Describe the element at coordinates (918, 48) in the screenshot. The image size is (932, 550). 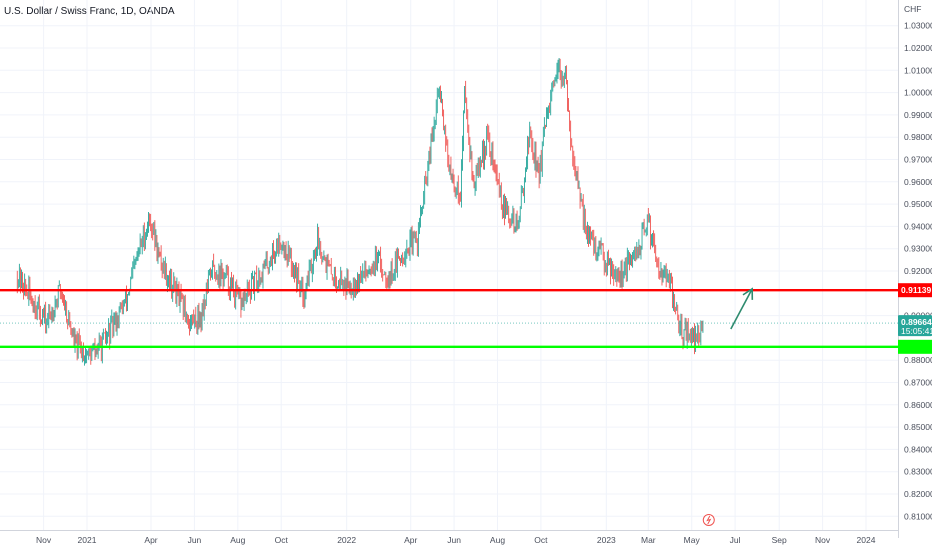
I see `y-tick-label: 1.02000` at that location.